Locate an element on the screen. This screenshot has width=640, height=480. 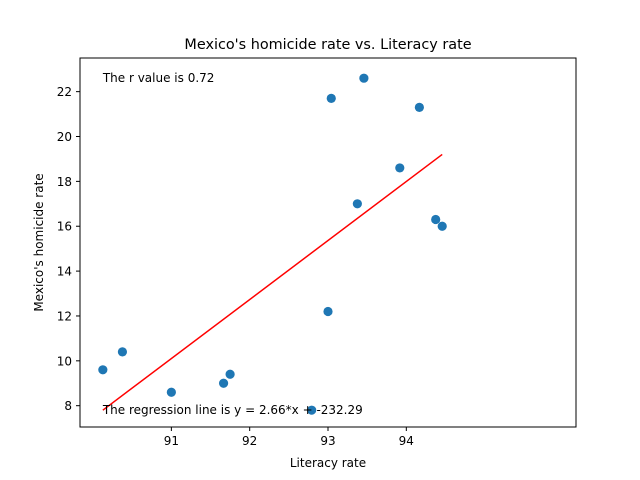
y-tick-label: 20 is located at coordinates (64, 137).